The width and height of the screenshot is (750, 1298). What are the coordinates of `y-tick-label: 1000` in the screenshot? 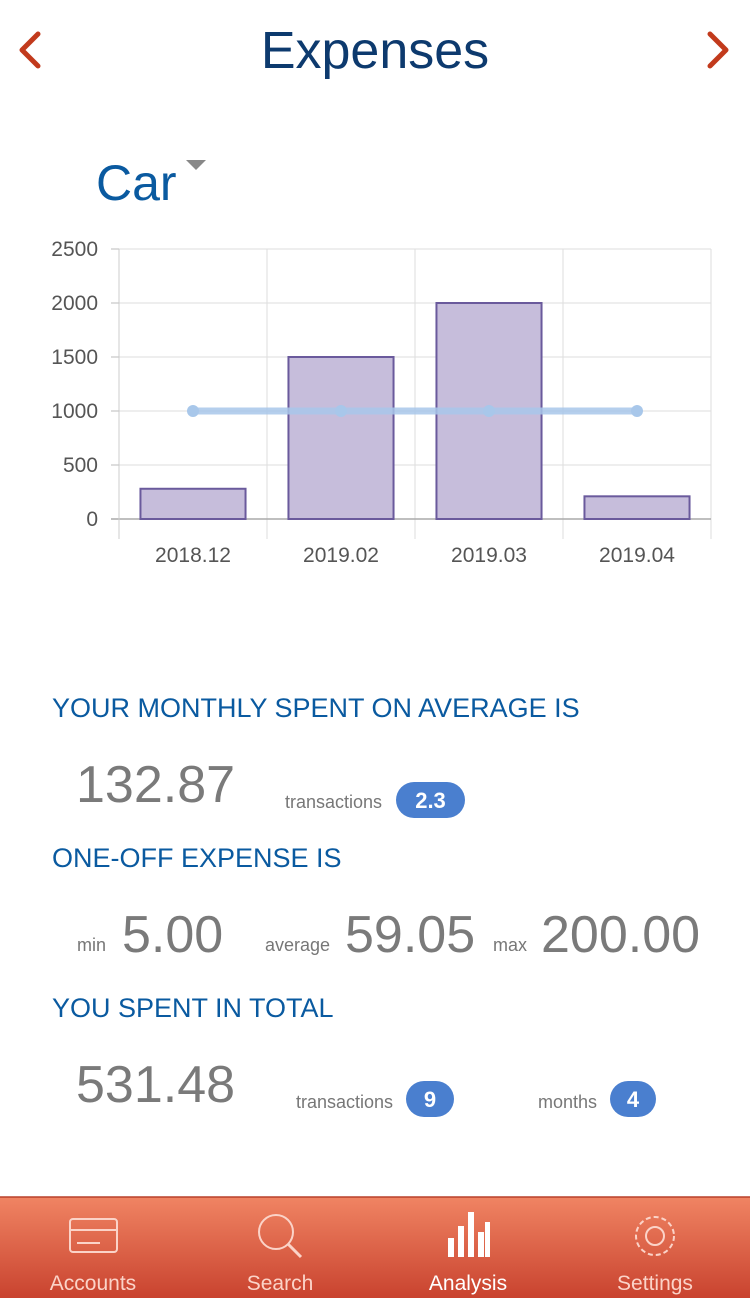 It's located at (74, 411).